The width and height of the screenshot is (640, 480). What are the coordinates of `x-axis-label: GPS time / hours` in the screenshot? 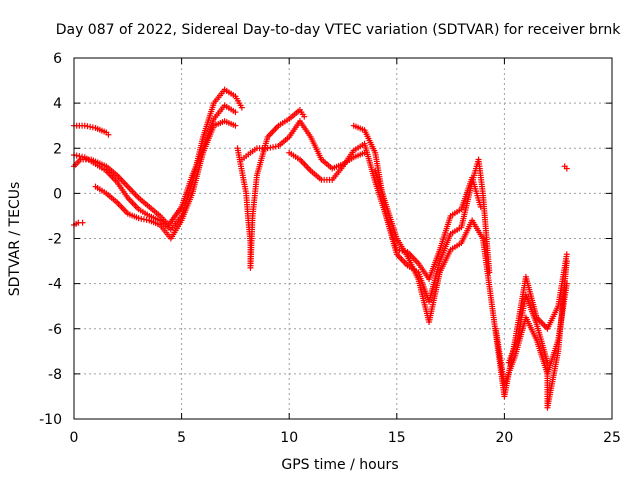 It's located at (339, 465).